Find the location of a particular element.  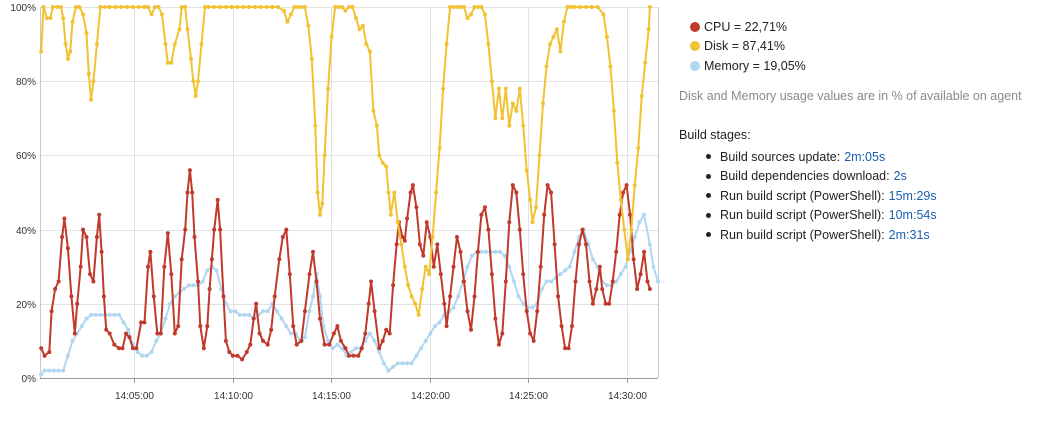

legend-item-cpu: CPU = 22,71% is located at coordinates (867, 27).